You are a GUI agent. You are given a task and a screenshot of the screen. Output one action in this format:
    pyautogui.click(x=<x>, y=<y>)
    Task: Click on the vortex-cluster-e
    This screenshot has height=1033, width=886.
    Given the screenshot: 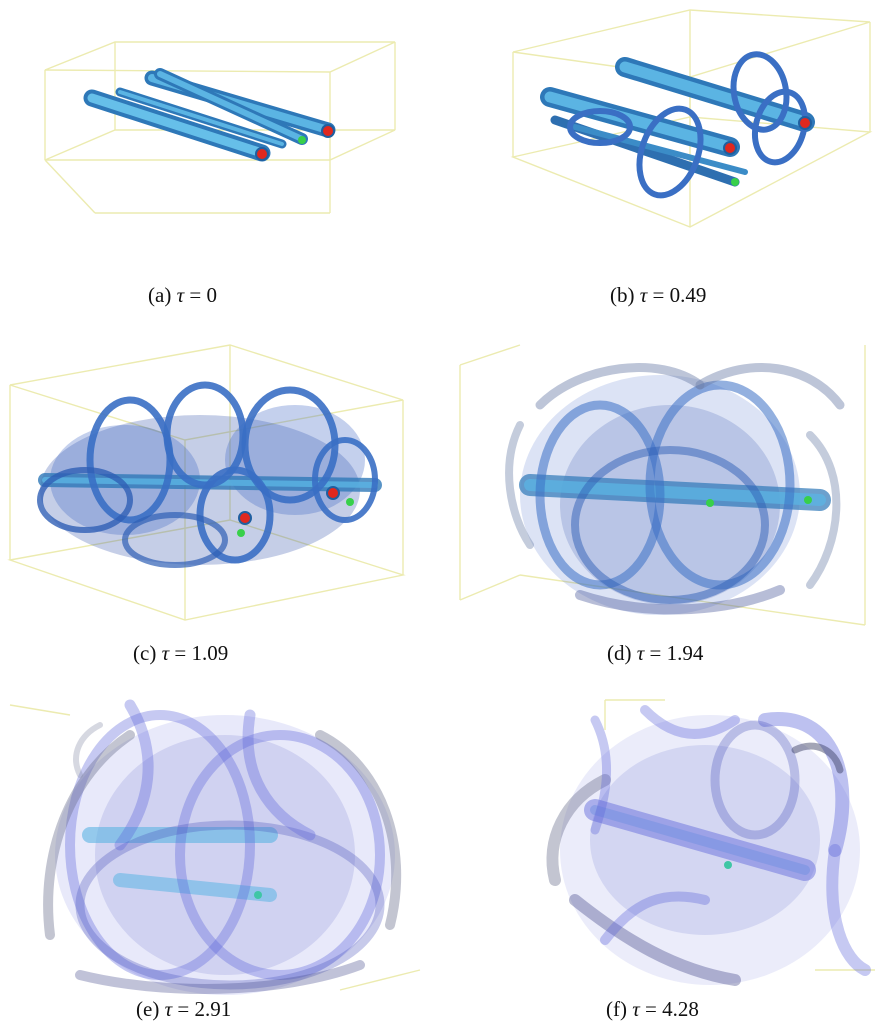 What is the action you would take?
    pyautogui.click(x=222, y=847)
    